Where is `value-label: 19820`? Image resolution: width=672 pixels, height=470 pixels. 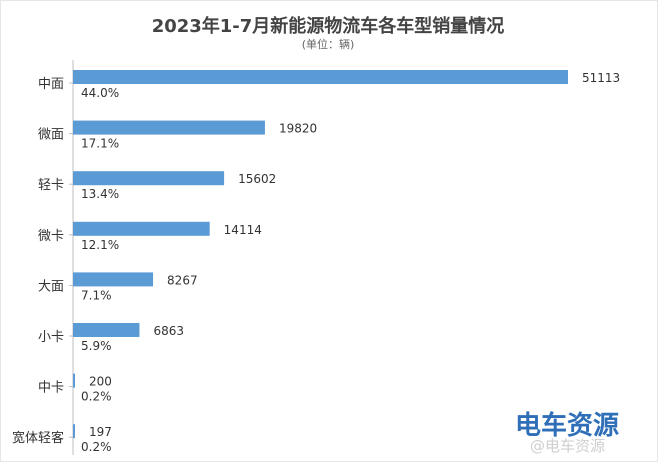 value-label: 19820 is located at coordinates (298, 129).